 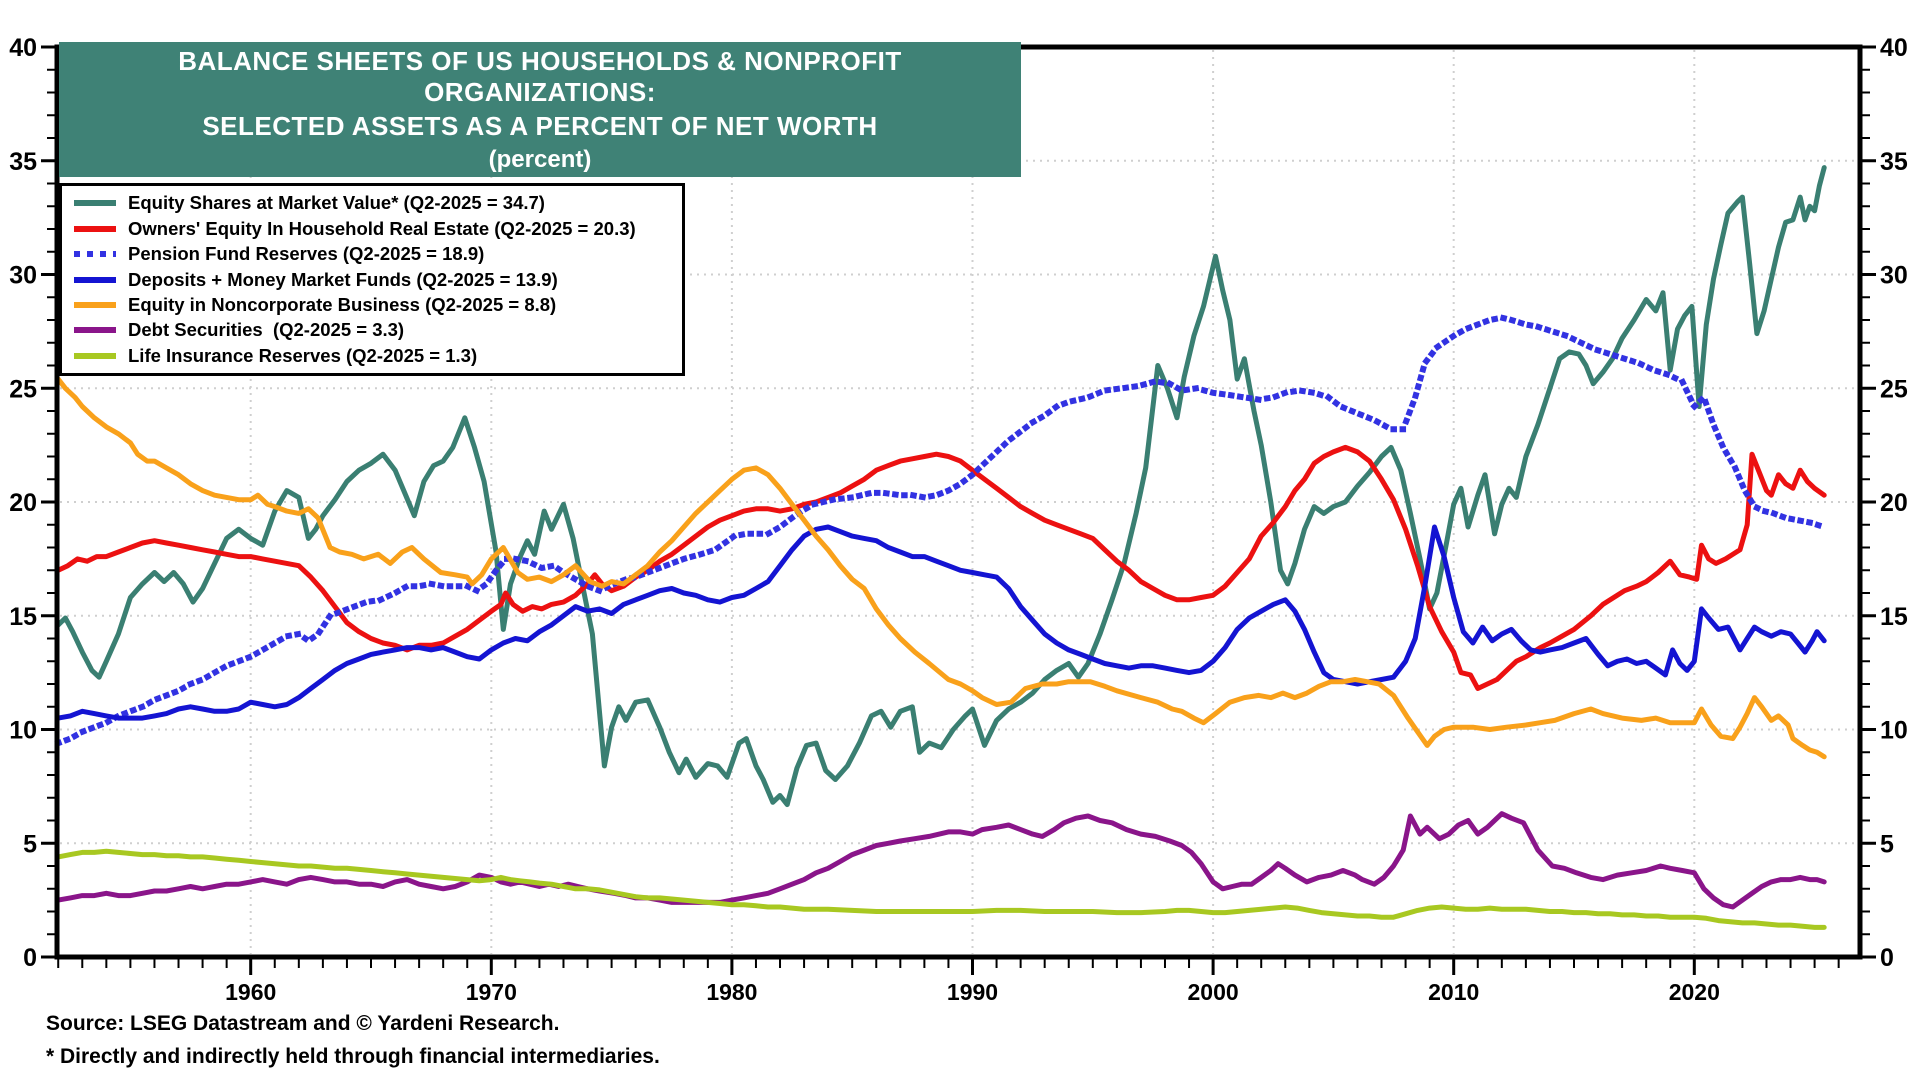 I want to click on y-axis-label-right: 0, so click(x=1887, y=958).